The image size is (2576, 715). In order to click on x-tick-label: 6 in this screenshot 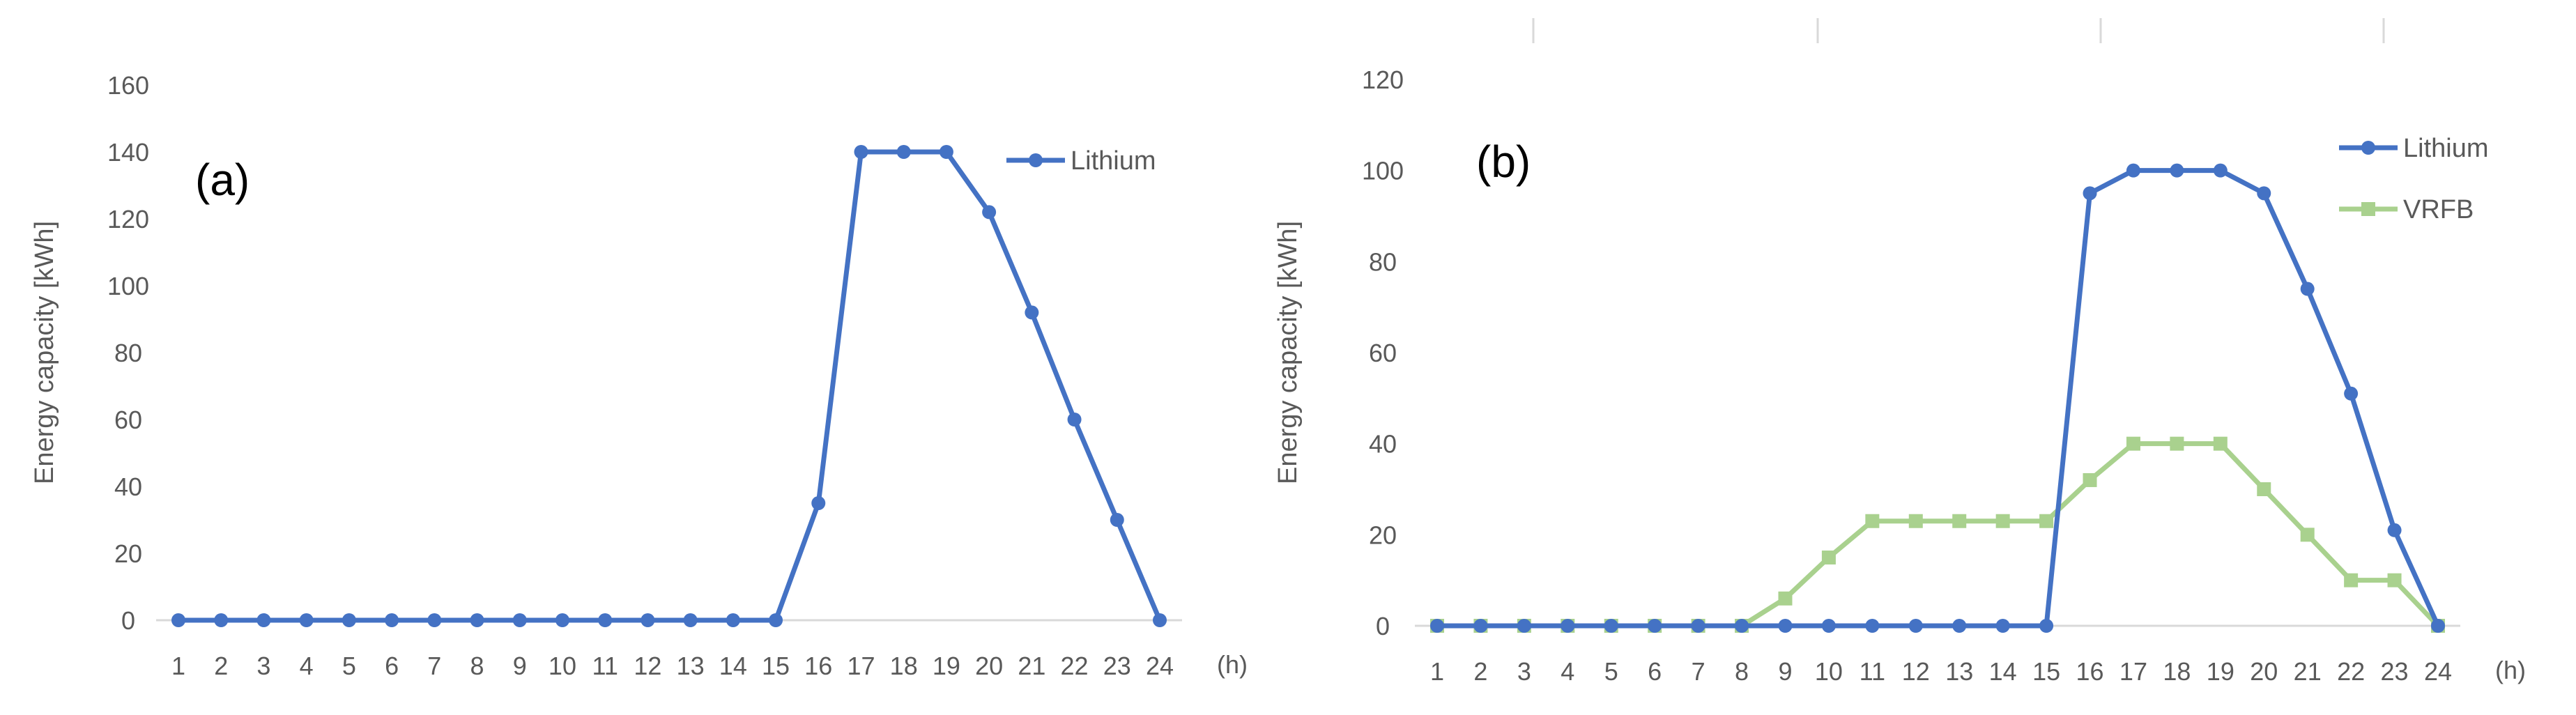, I will do `click(1655, 671)`.